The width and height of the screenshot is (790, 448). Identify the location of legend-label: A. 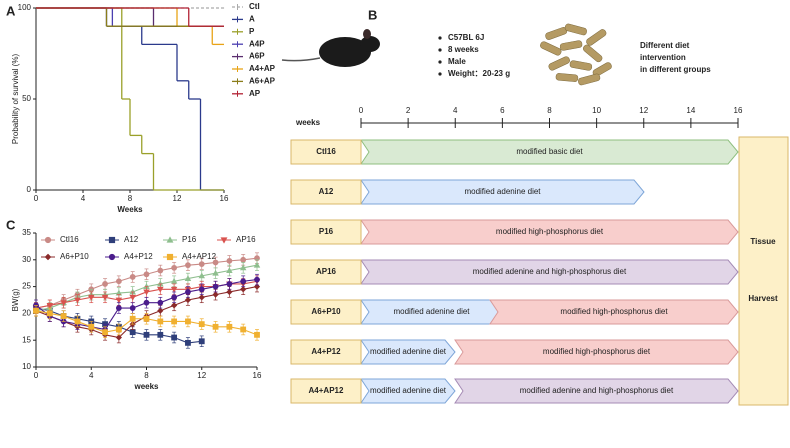
(252, 19).